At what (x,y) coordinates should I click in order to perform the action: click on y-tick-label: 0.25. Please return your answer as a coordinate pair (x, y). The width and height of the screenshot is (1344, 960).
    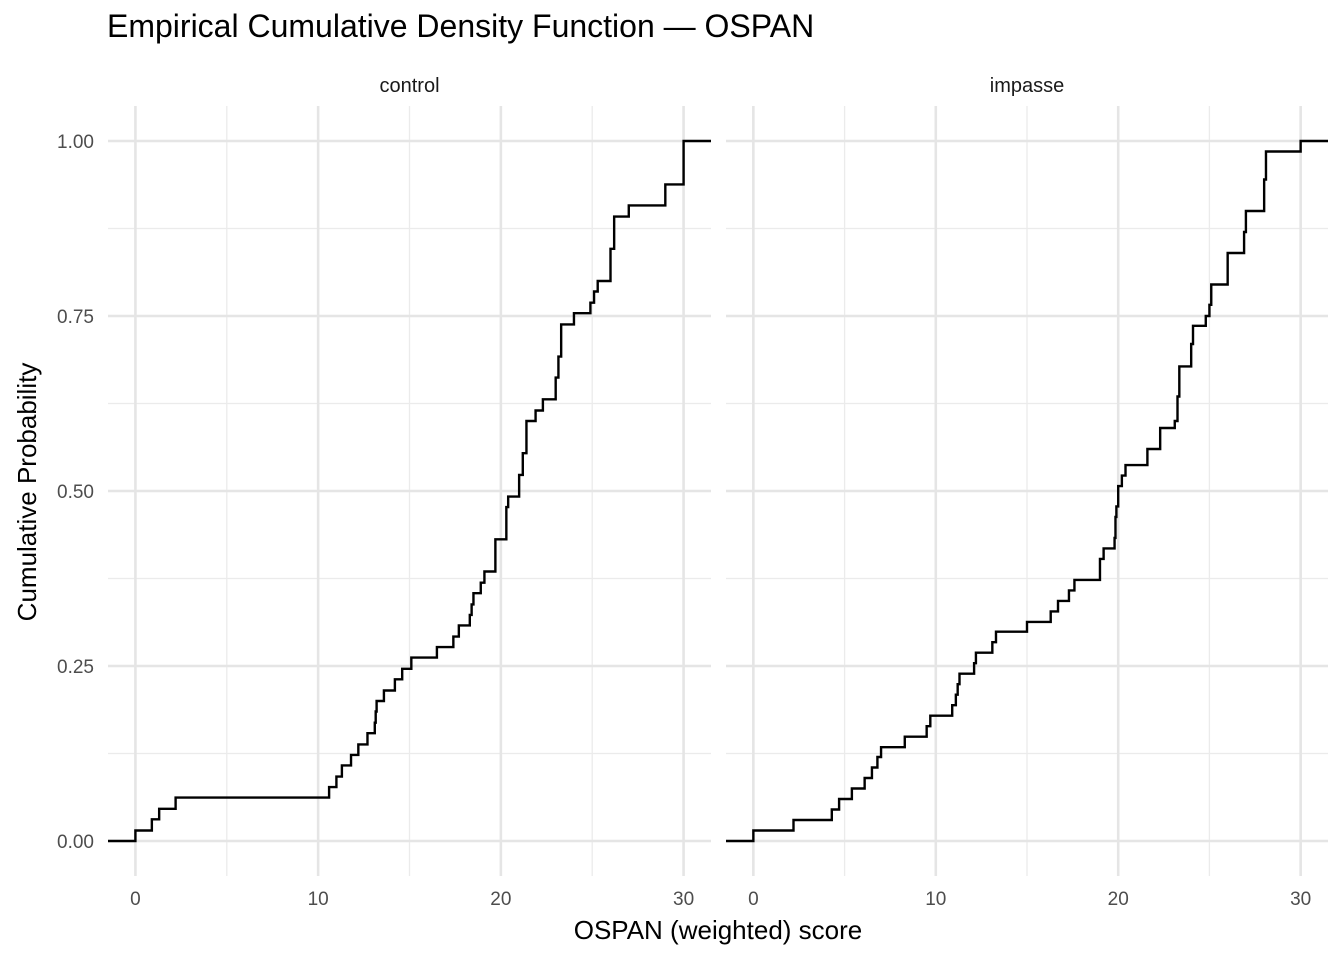
    Looking at the image, I should click on (75, 667).